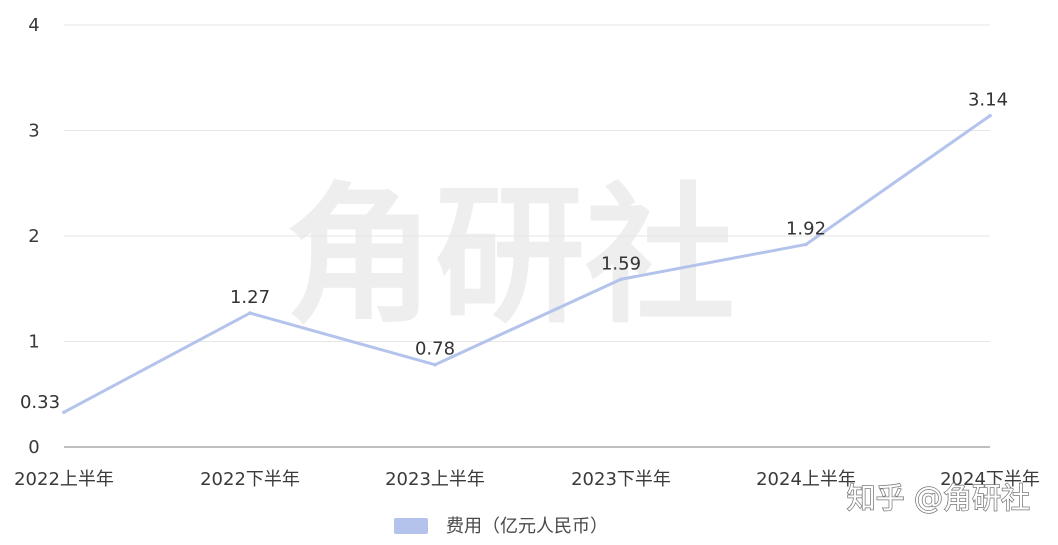 This screenshot has width=1058, height=545. I want to click on watermark-text: 角研社, so click(510, 257).